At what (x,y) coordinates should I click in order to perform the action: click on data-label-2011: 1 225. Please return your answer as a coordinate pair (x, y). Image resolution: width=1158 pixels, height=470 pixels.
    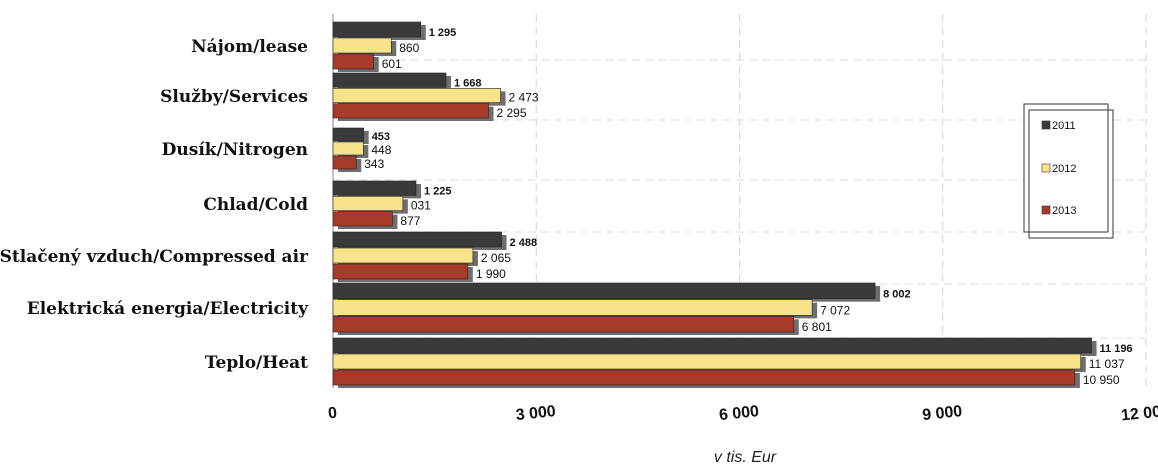
    Looking at the image, I should click on (438, 191).